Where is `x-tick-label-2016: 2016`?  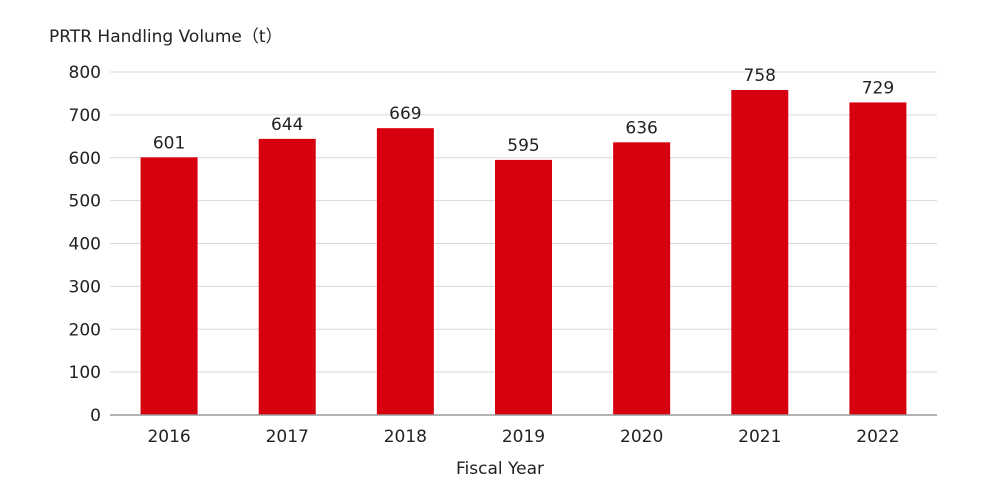
x-tick-label-2016: 2016 is located at coordinates (168, 437).